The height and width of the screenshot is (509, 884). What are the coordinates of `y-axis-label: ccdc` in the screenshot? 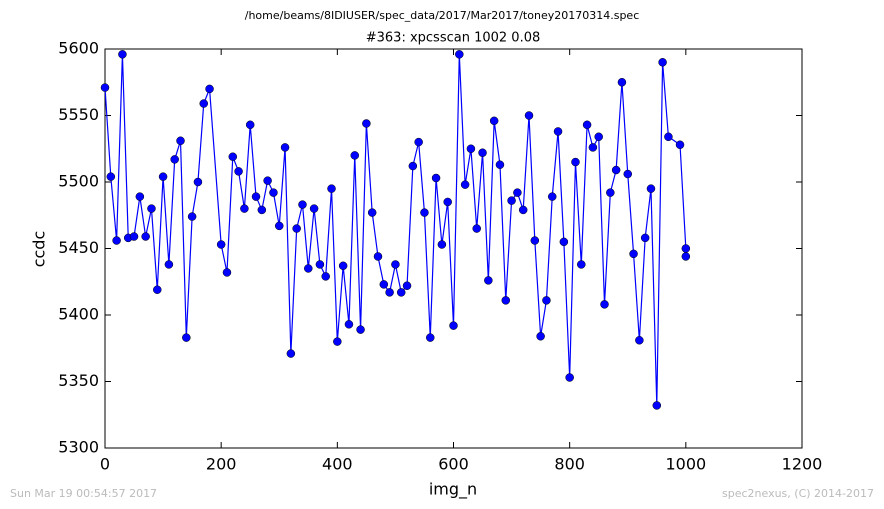 It's located at (39, 249).